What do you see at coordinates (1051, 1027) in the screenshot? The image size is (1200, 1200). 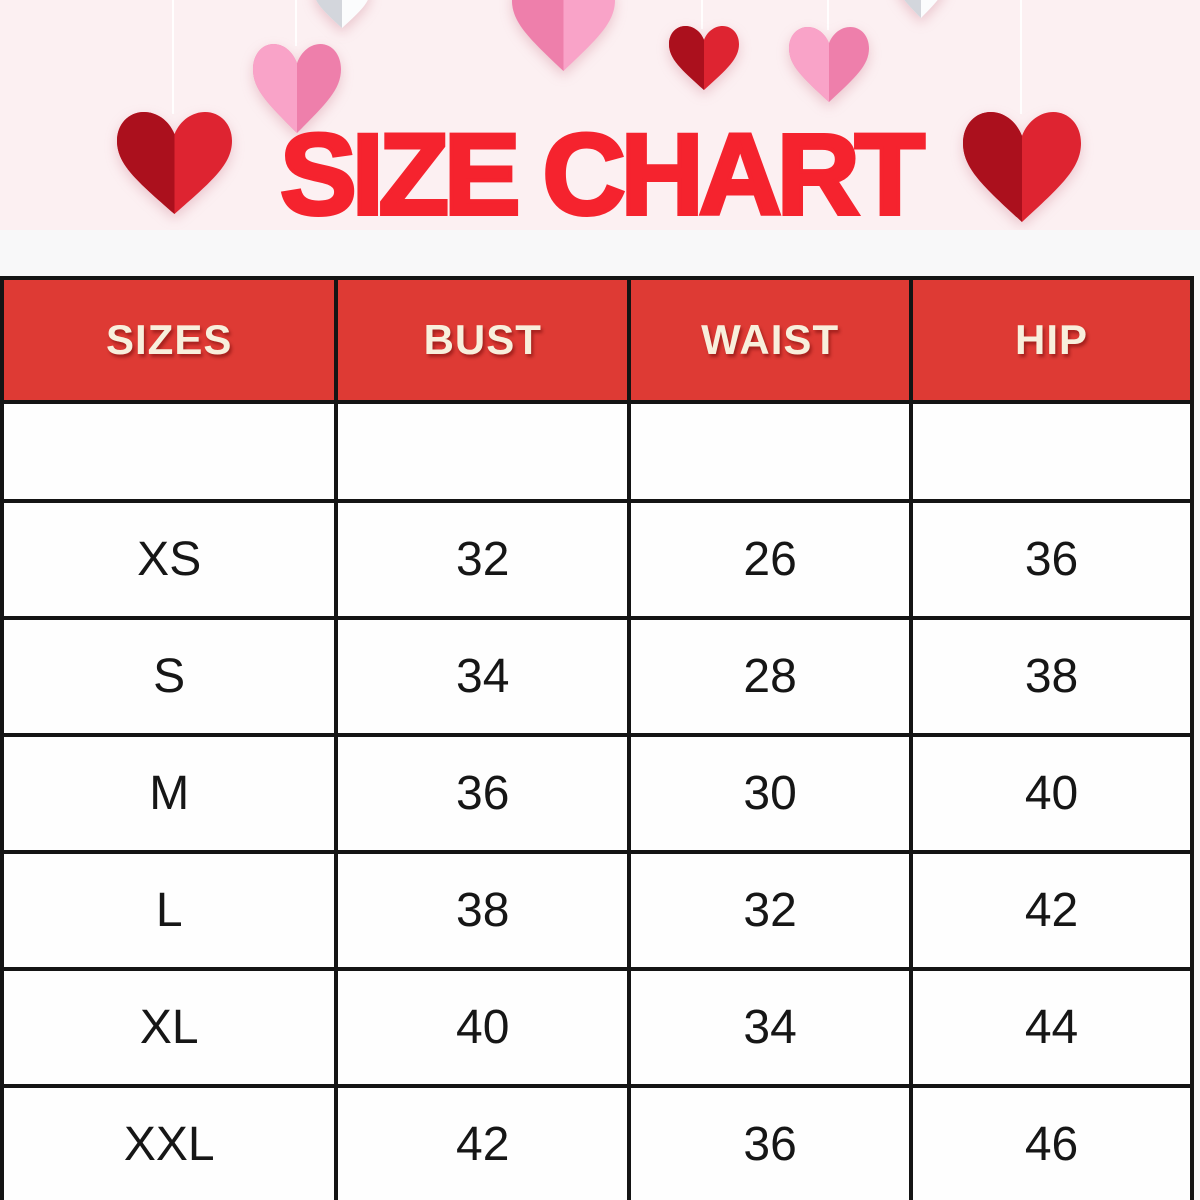 I see `hip-cell: 44` at bounding box center [1051, 1027].